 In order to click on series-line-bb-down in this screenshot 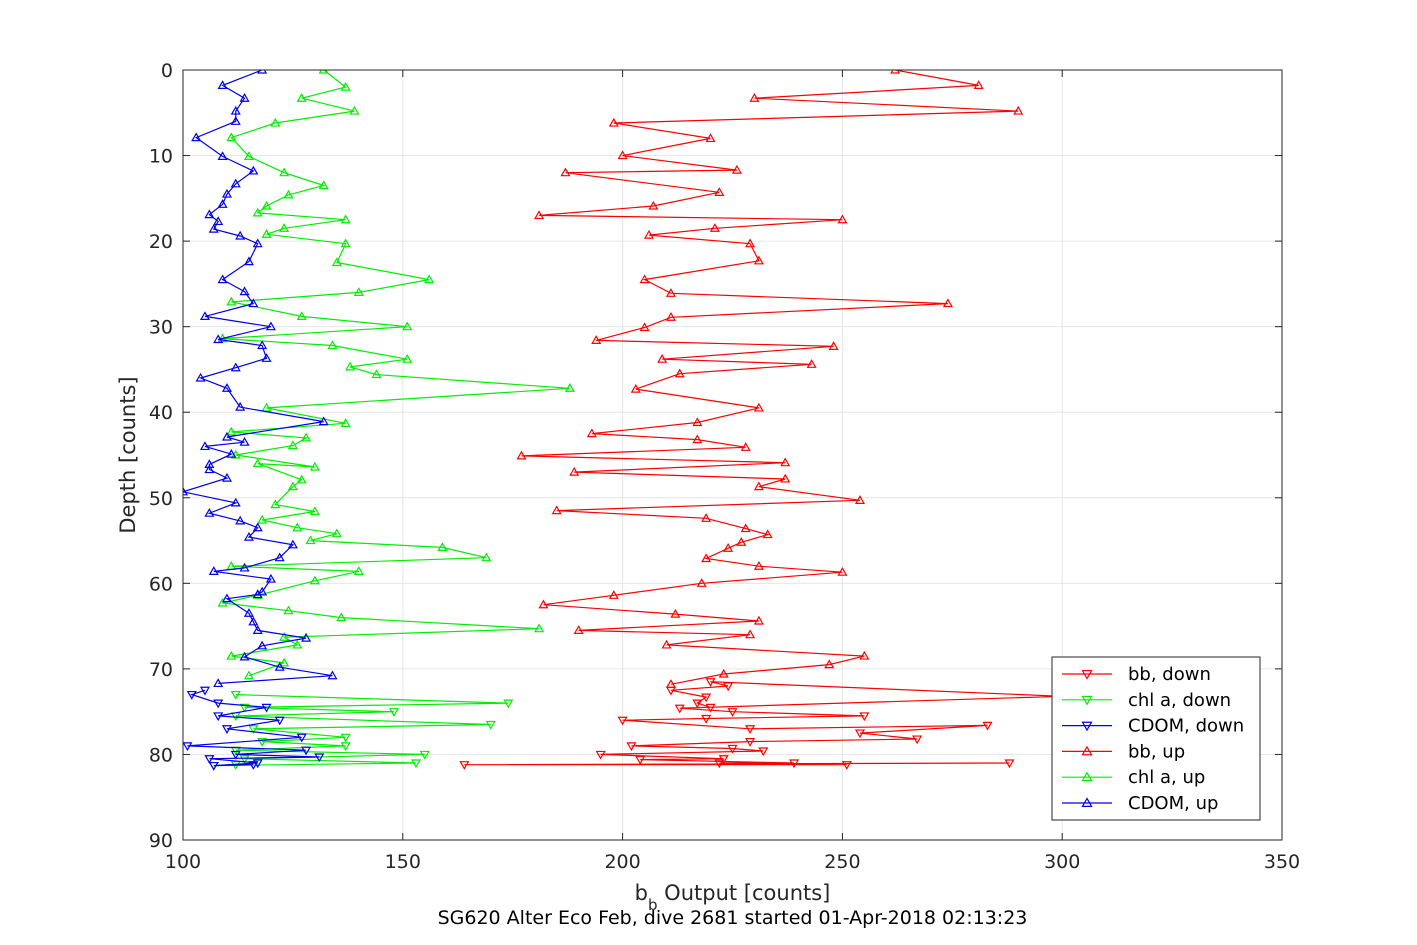, I will do `click(763, 723)`.